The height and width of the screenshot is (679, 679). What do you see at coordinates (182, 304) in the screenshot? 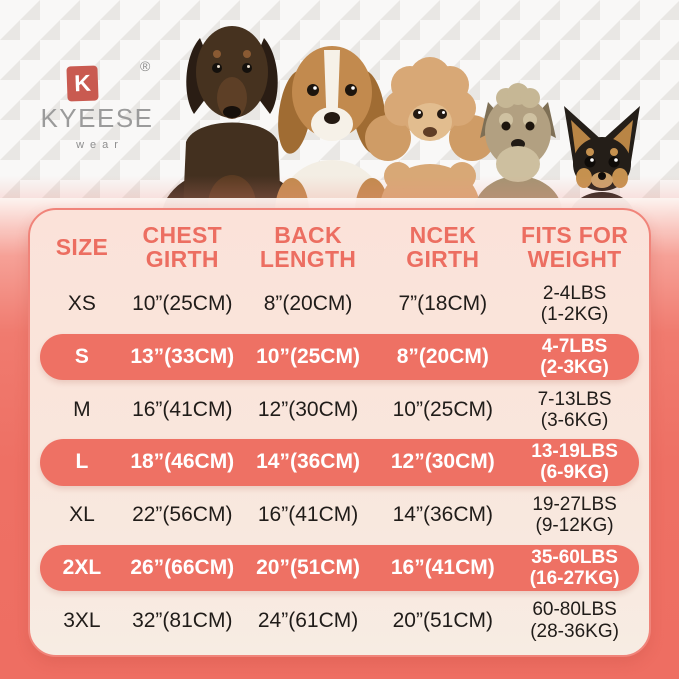
I see `cell-chest: 10”(25CM)` at bounding box center [182, 304].